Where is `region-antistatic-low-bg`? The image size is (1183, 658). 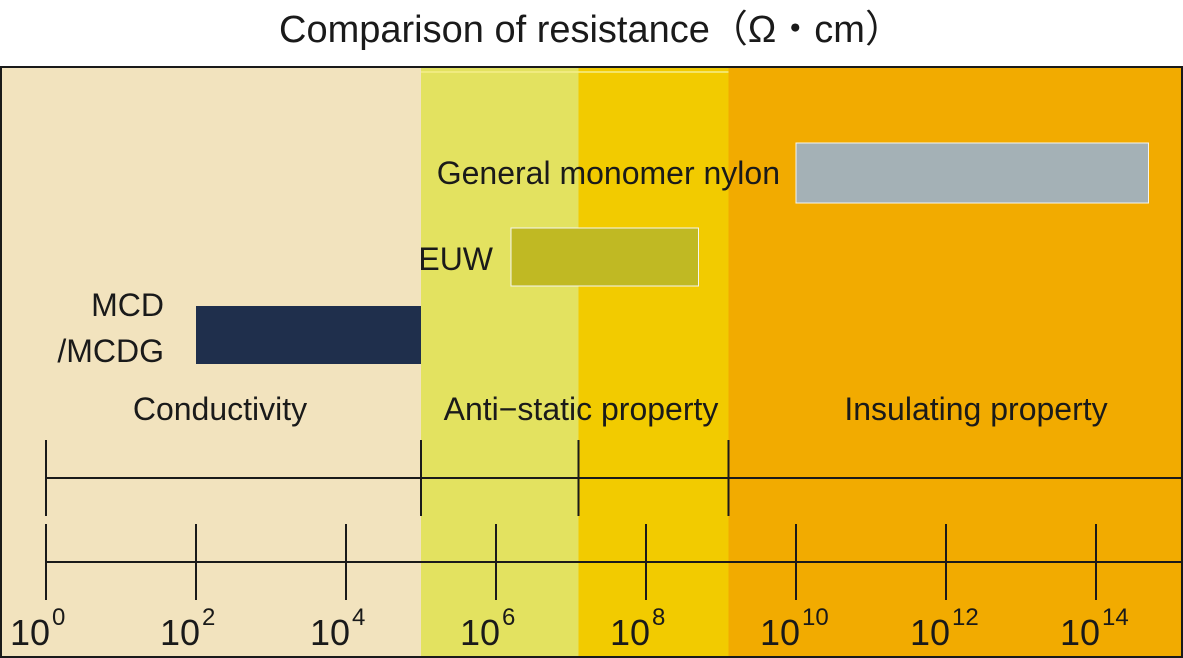 region-antistatic-low-bg is located at coordinates (500, 362).